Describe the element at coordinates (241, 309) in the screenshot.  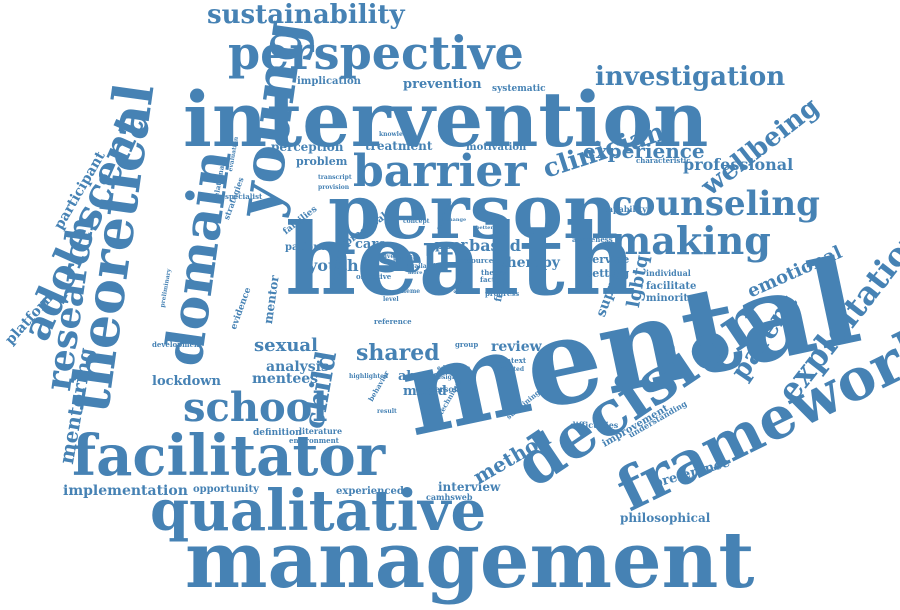
I see `word: evidence` at that location.